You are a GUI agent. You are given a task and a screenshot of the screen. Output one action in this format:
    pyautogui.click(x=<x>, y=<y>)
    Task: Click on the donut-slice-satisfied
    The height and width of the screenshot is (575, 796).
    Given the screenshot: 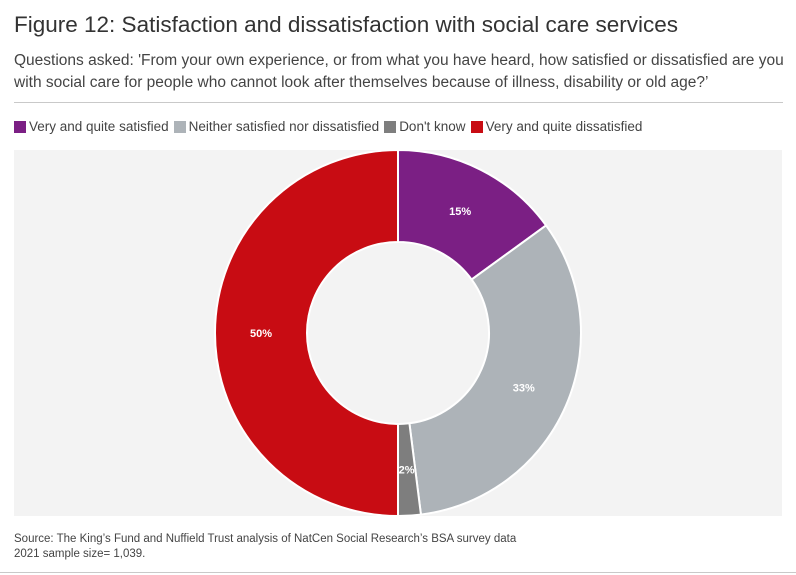 What is the action you would take?
    pyautogui.click(x=472, y=215)
    